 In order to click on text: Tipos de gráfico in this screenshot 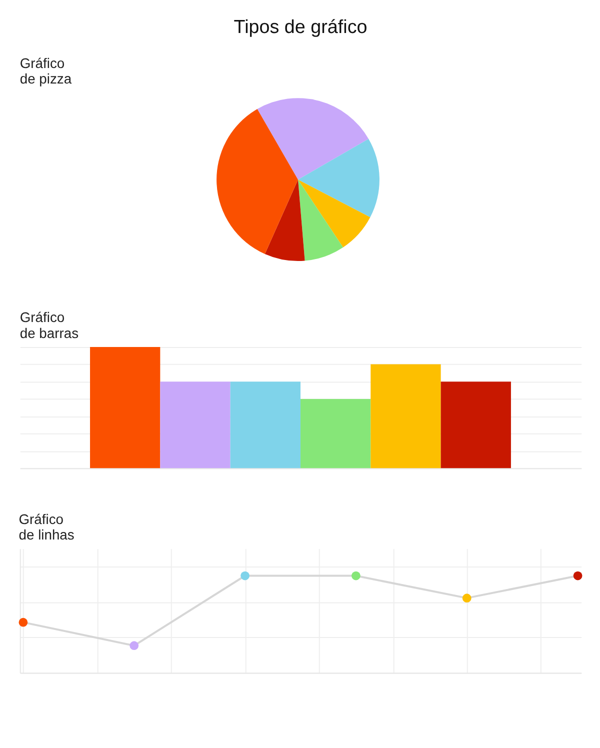, I will do `click(301, 27)`.